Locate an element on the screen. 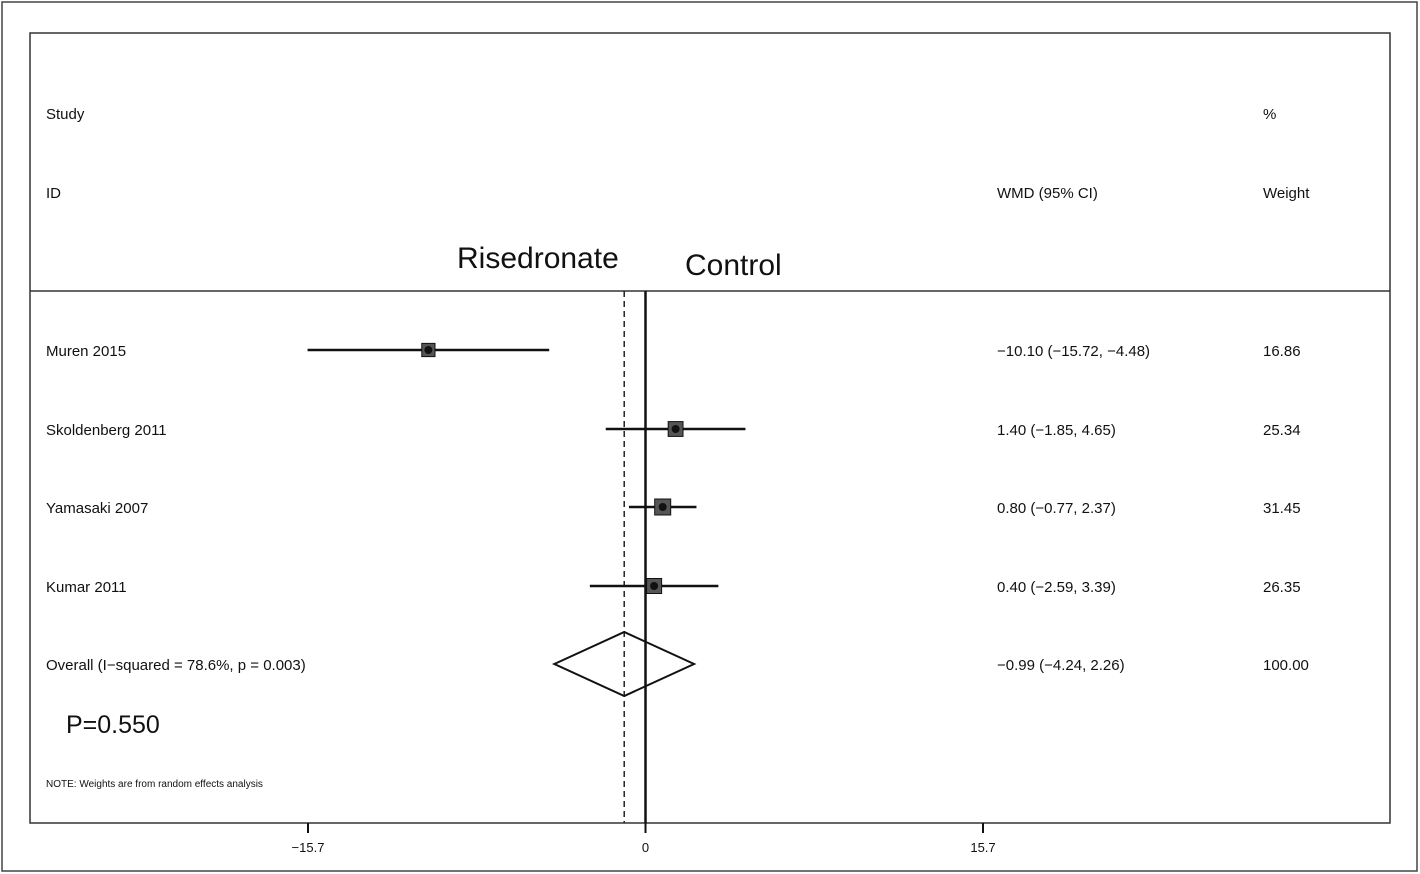 Image resolution: width=1420 pixels, height=874 pixels. header-percent: % is located at coordinates (1269, 114).